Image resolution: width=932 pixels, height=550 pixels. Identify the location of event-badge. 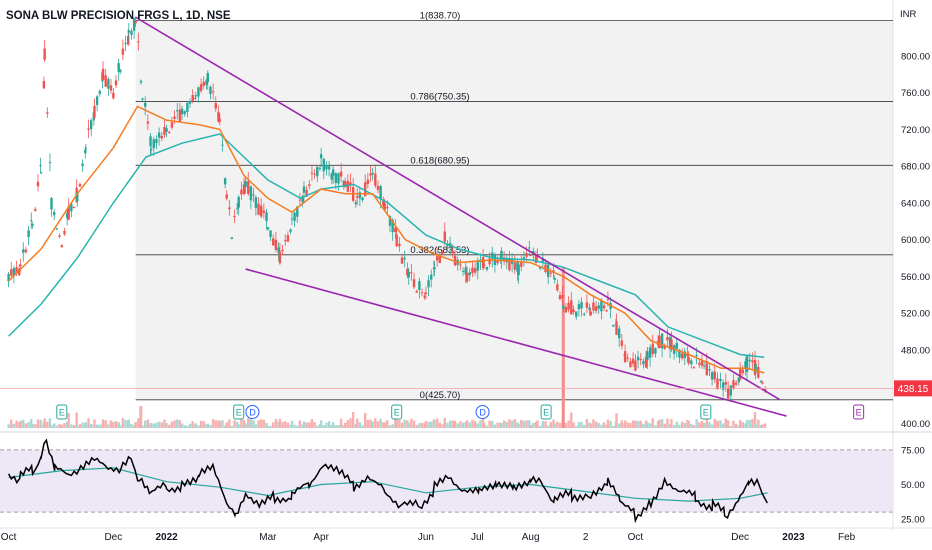
(239, 412).